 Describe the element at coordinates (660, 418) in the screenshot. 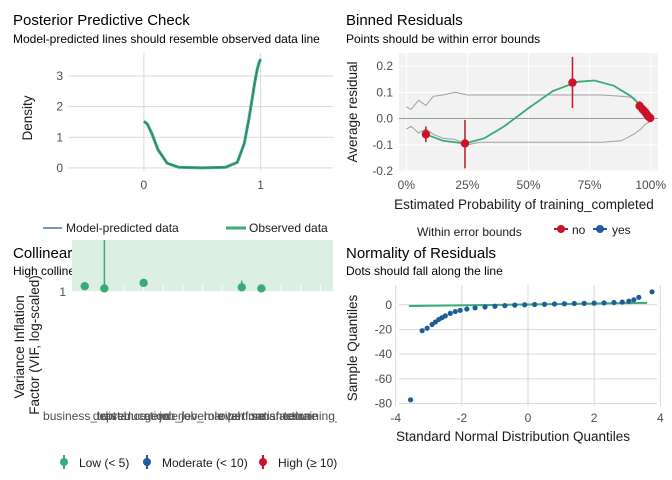

I see `qq-x-tick-label: 4` at that location.